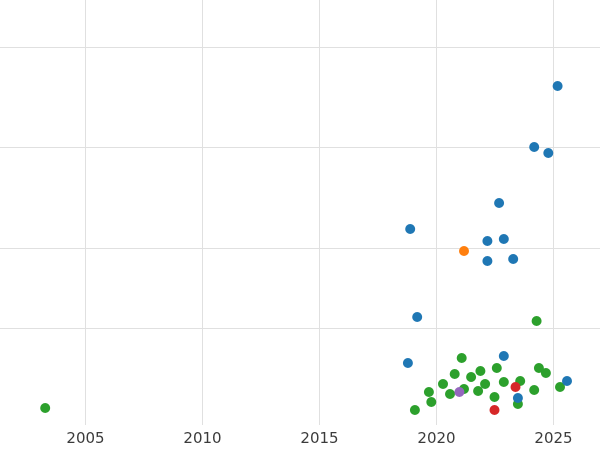  Describe the element at coordinates (459, 392) in the screenshot. I see `data-point-purple-category` at that location.